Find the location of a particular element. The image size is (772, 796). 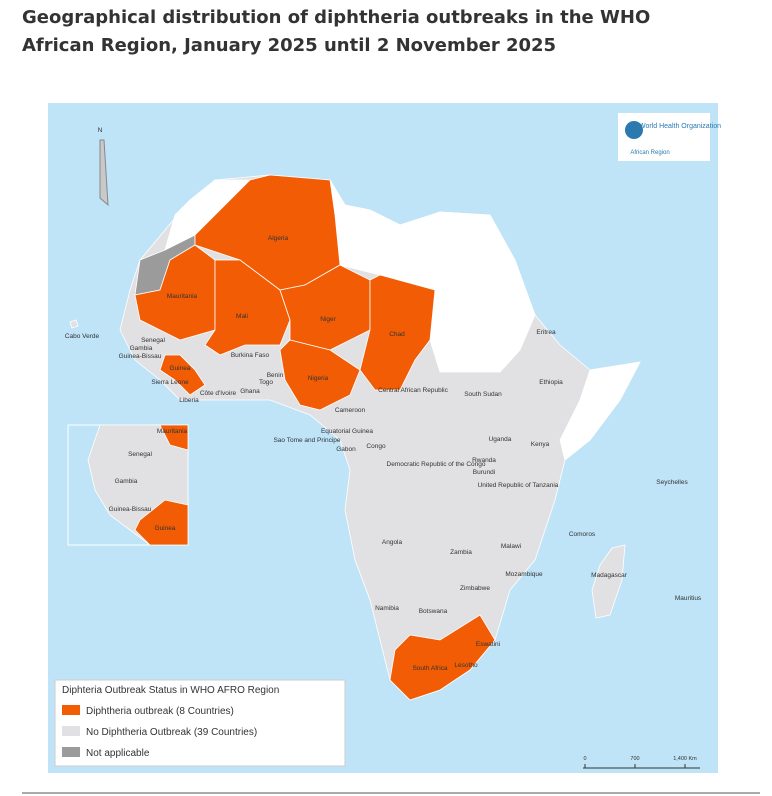

country-label: Mozambique is located at coordinates (524, 574).